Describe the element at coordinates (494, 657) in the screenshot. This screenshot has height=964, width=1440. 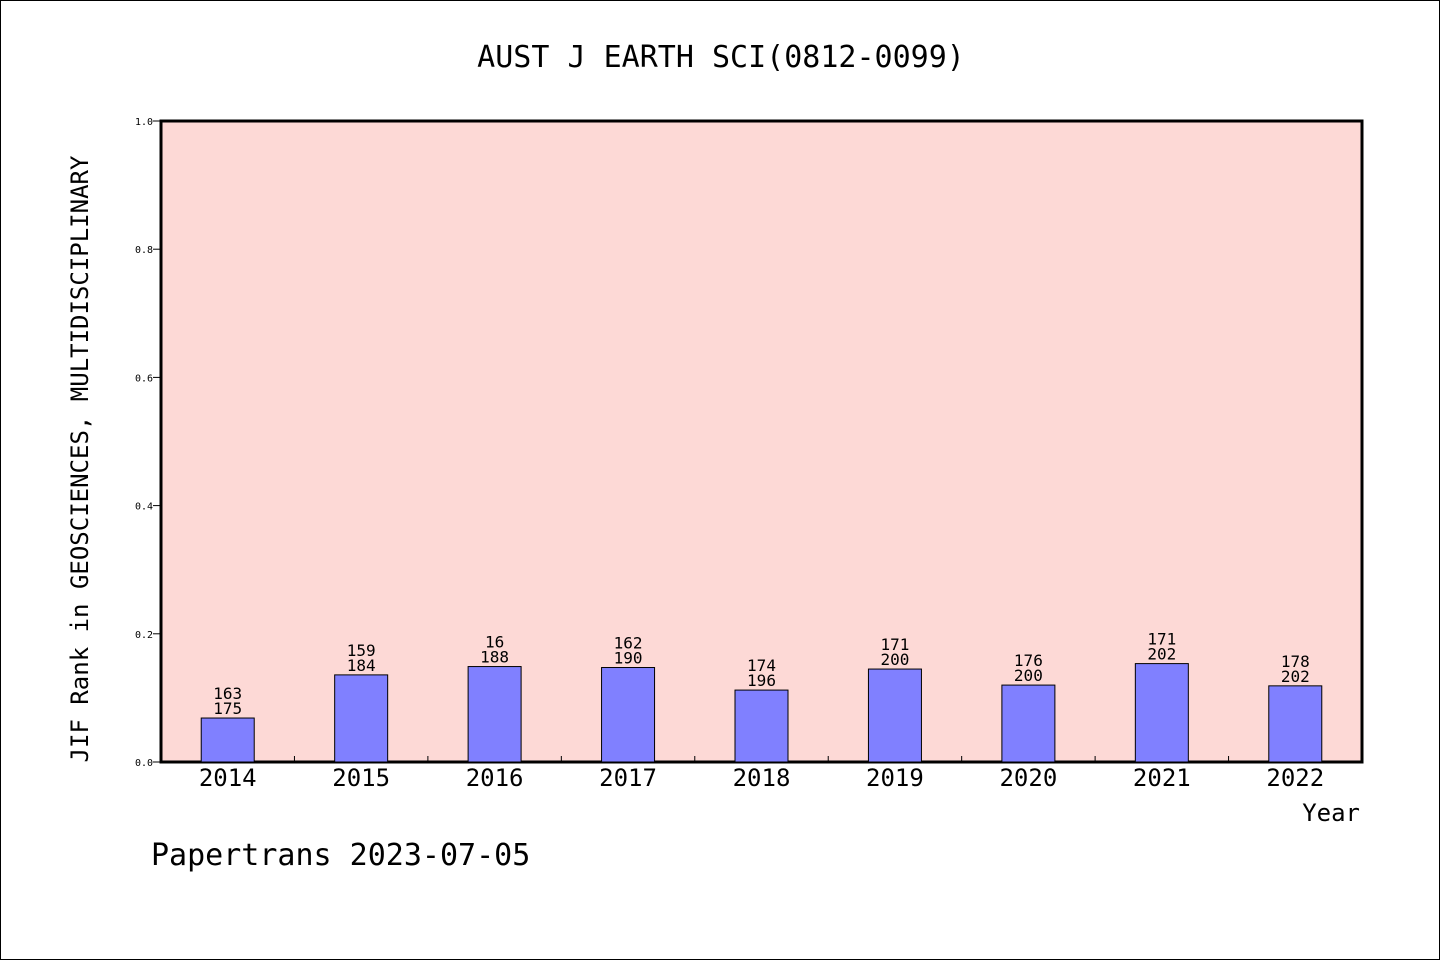
I see `bar-total-label: 188` at that location.